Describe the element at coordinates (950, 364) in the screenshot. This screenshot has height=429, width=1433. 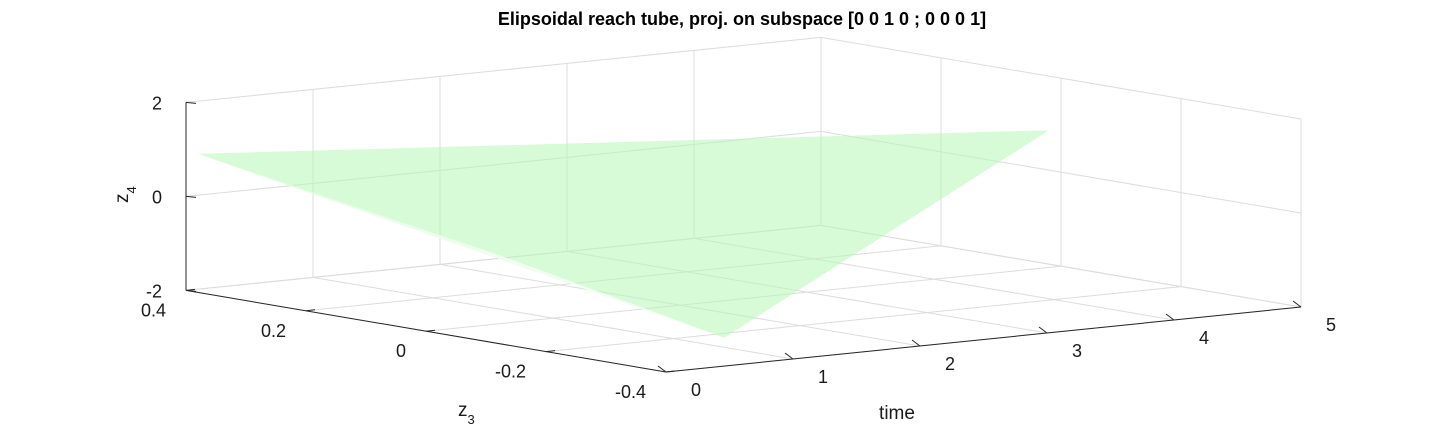
I see `x-tick-label: 2` at that location.